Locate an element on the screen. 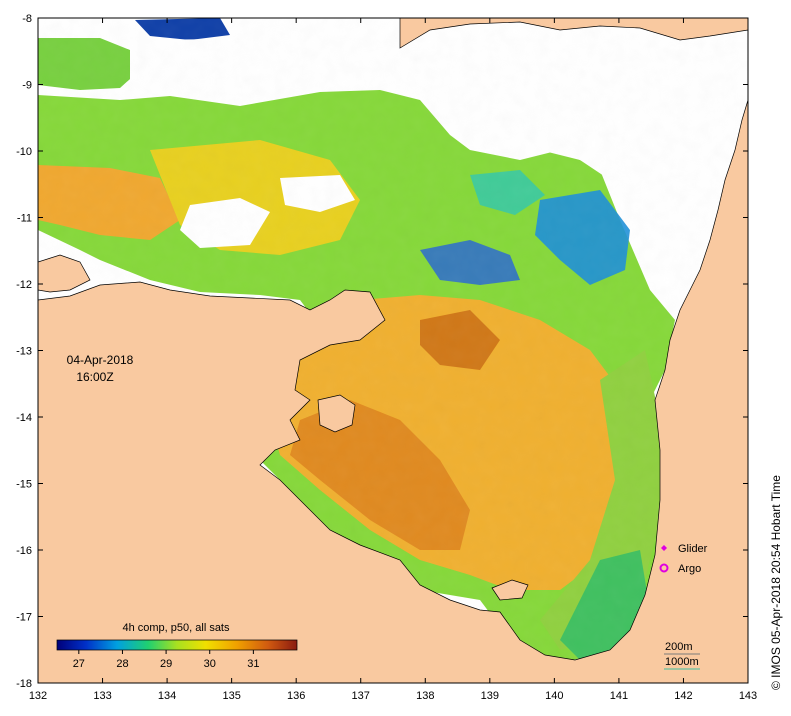  colorbar-tick-label: 28 is located at coordinates (122, 664).